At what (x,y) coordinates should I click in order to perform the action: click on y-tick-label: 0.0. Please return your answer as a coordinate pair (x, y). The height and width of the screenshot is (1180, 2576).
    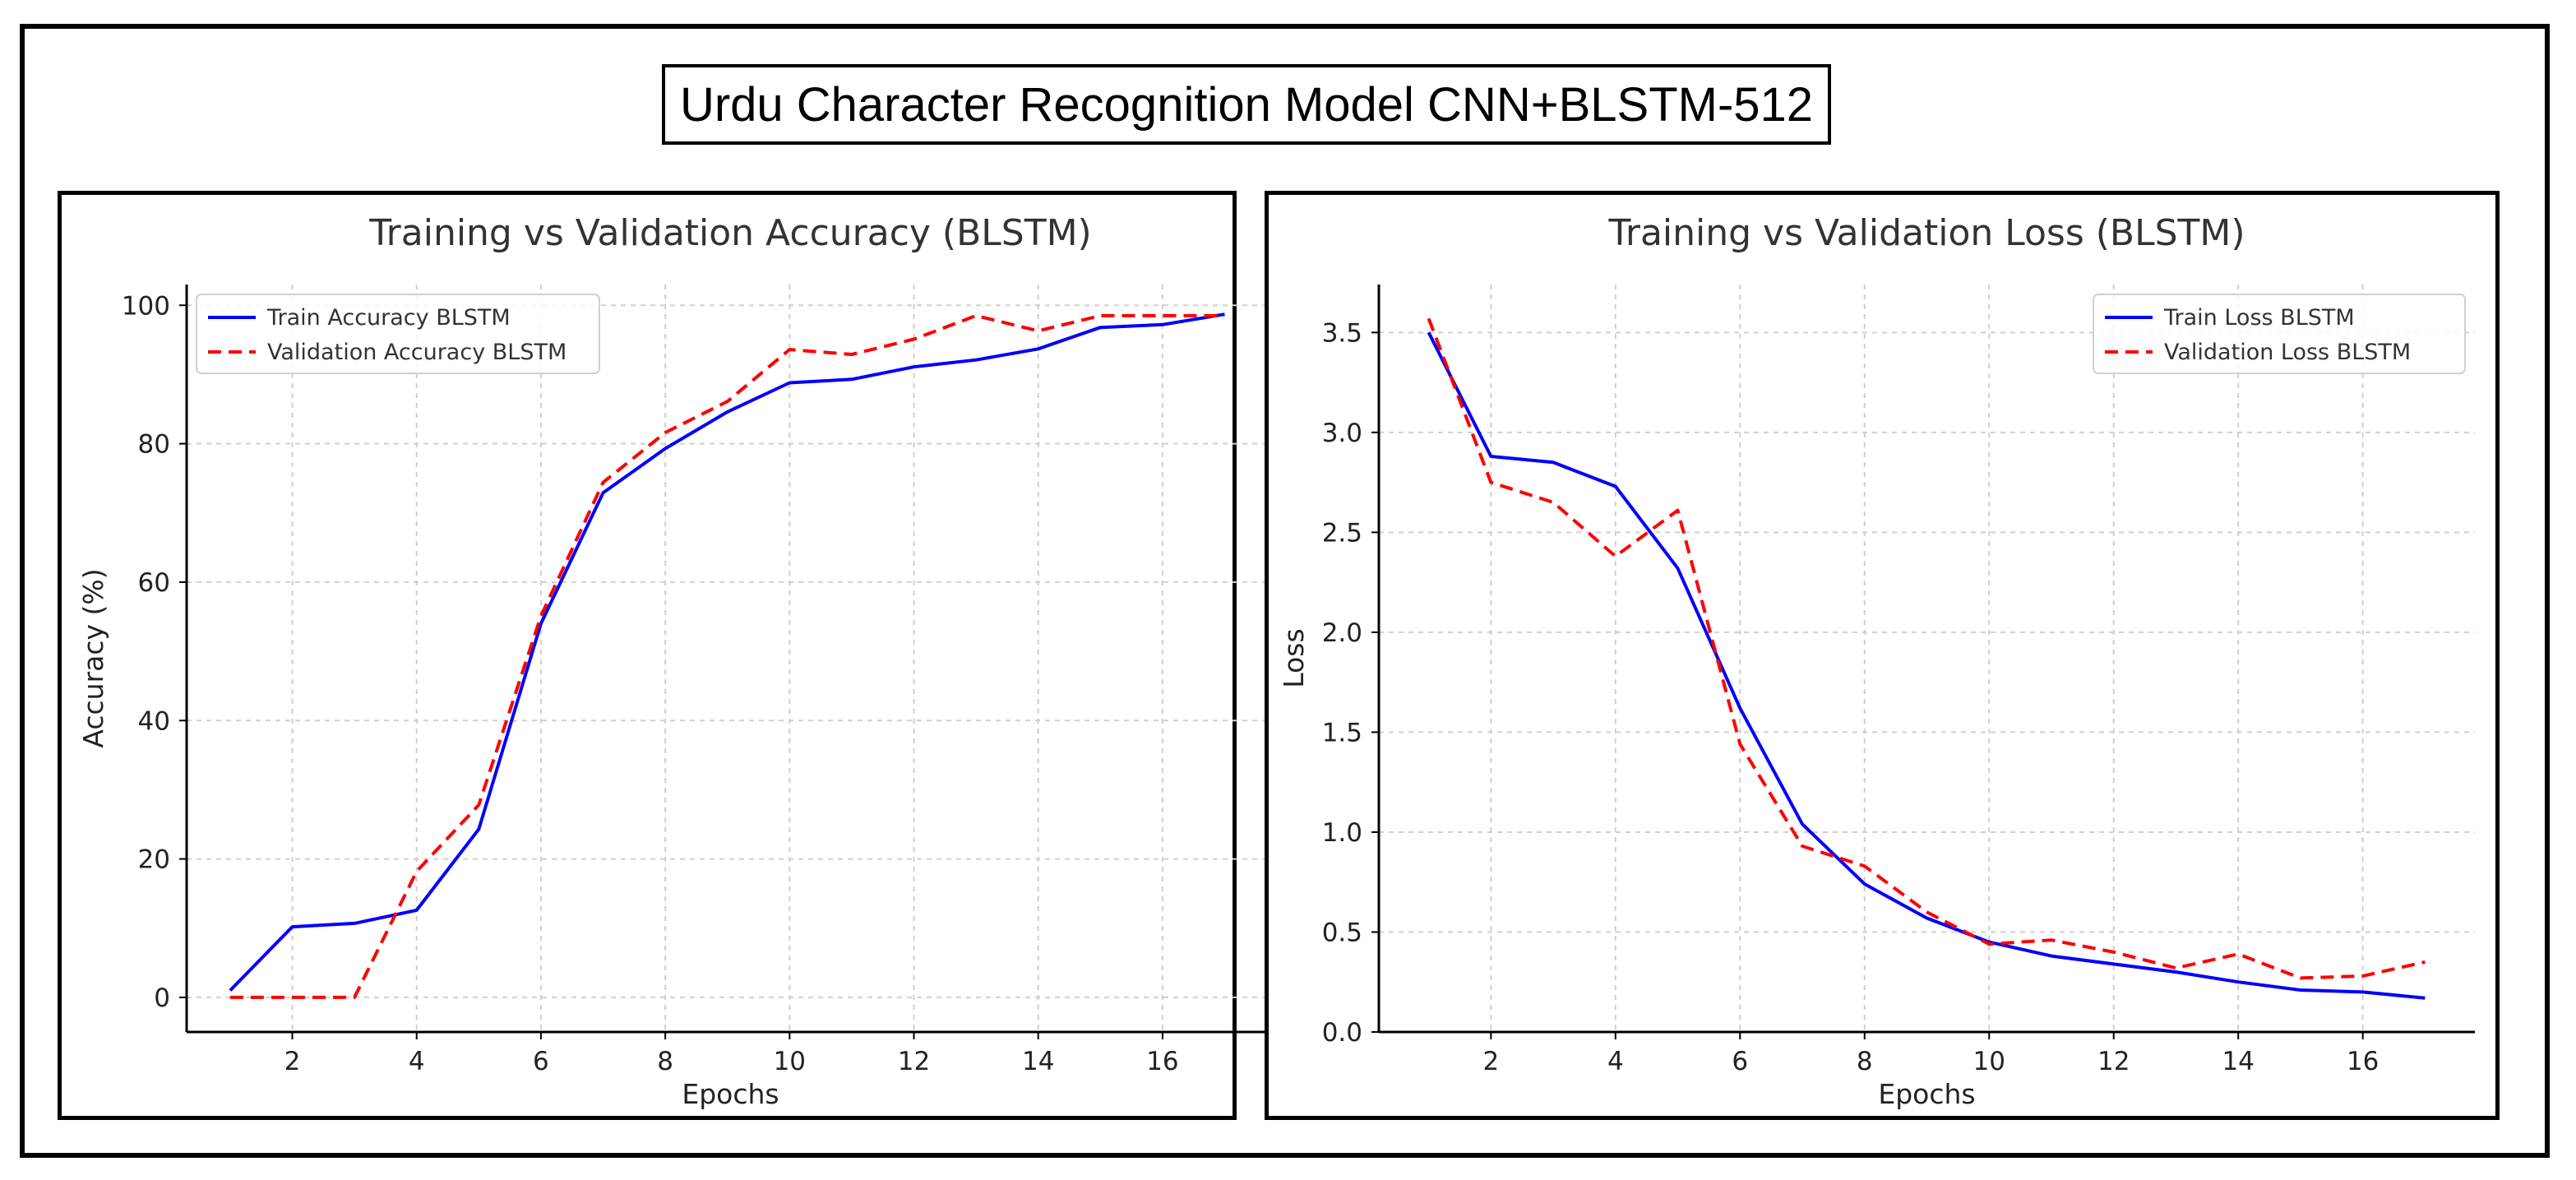
    Looking at the image, I should click on (1342, 1033).